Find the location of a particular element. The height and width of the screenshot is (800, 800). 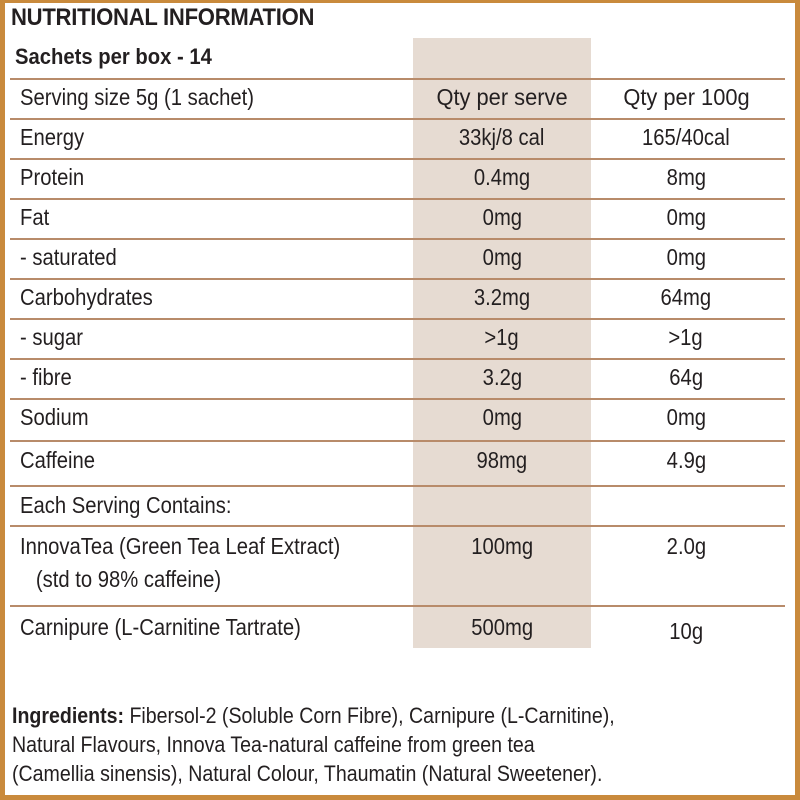

content-per-100g: 2.0g is located at coordinates (686, 546).